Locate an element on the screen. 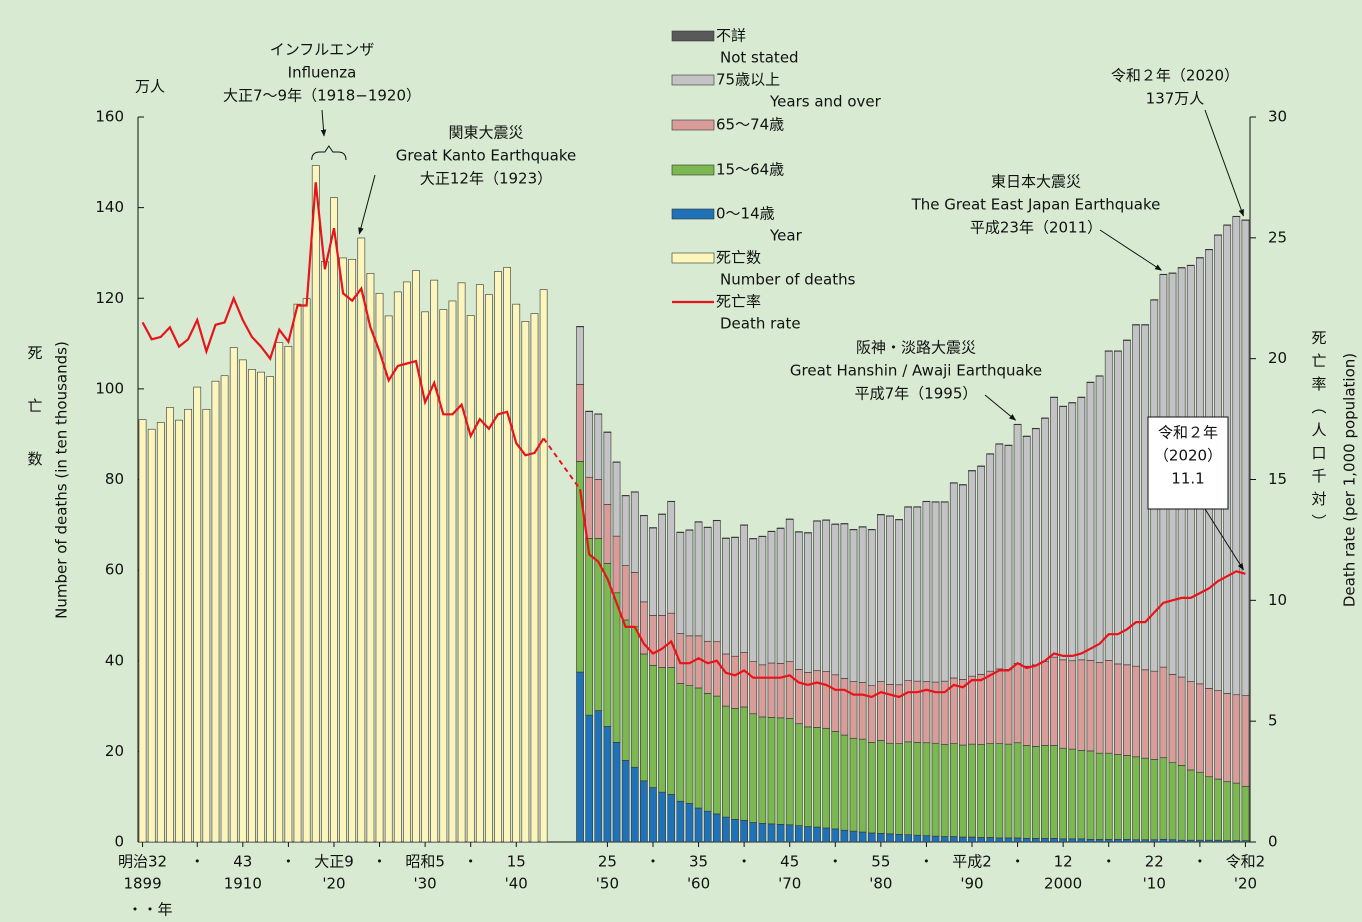 The height and width of the screenshot is (922, 1362). annotation: Great Hanshin / Awaji Earthquake is located at coordinates (916, 371).